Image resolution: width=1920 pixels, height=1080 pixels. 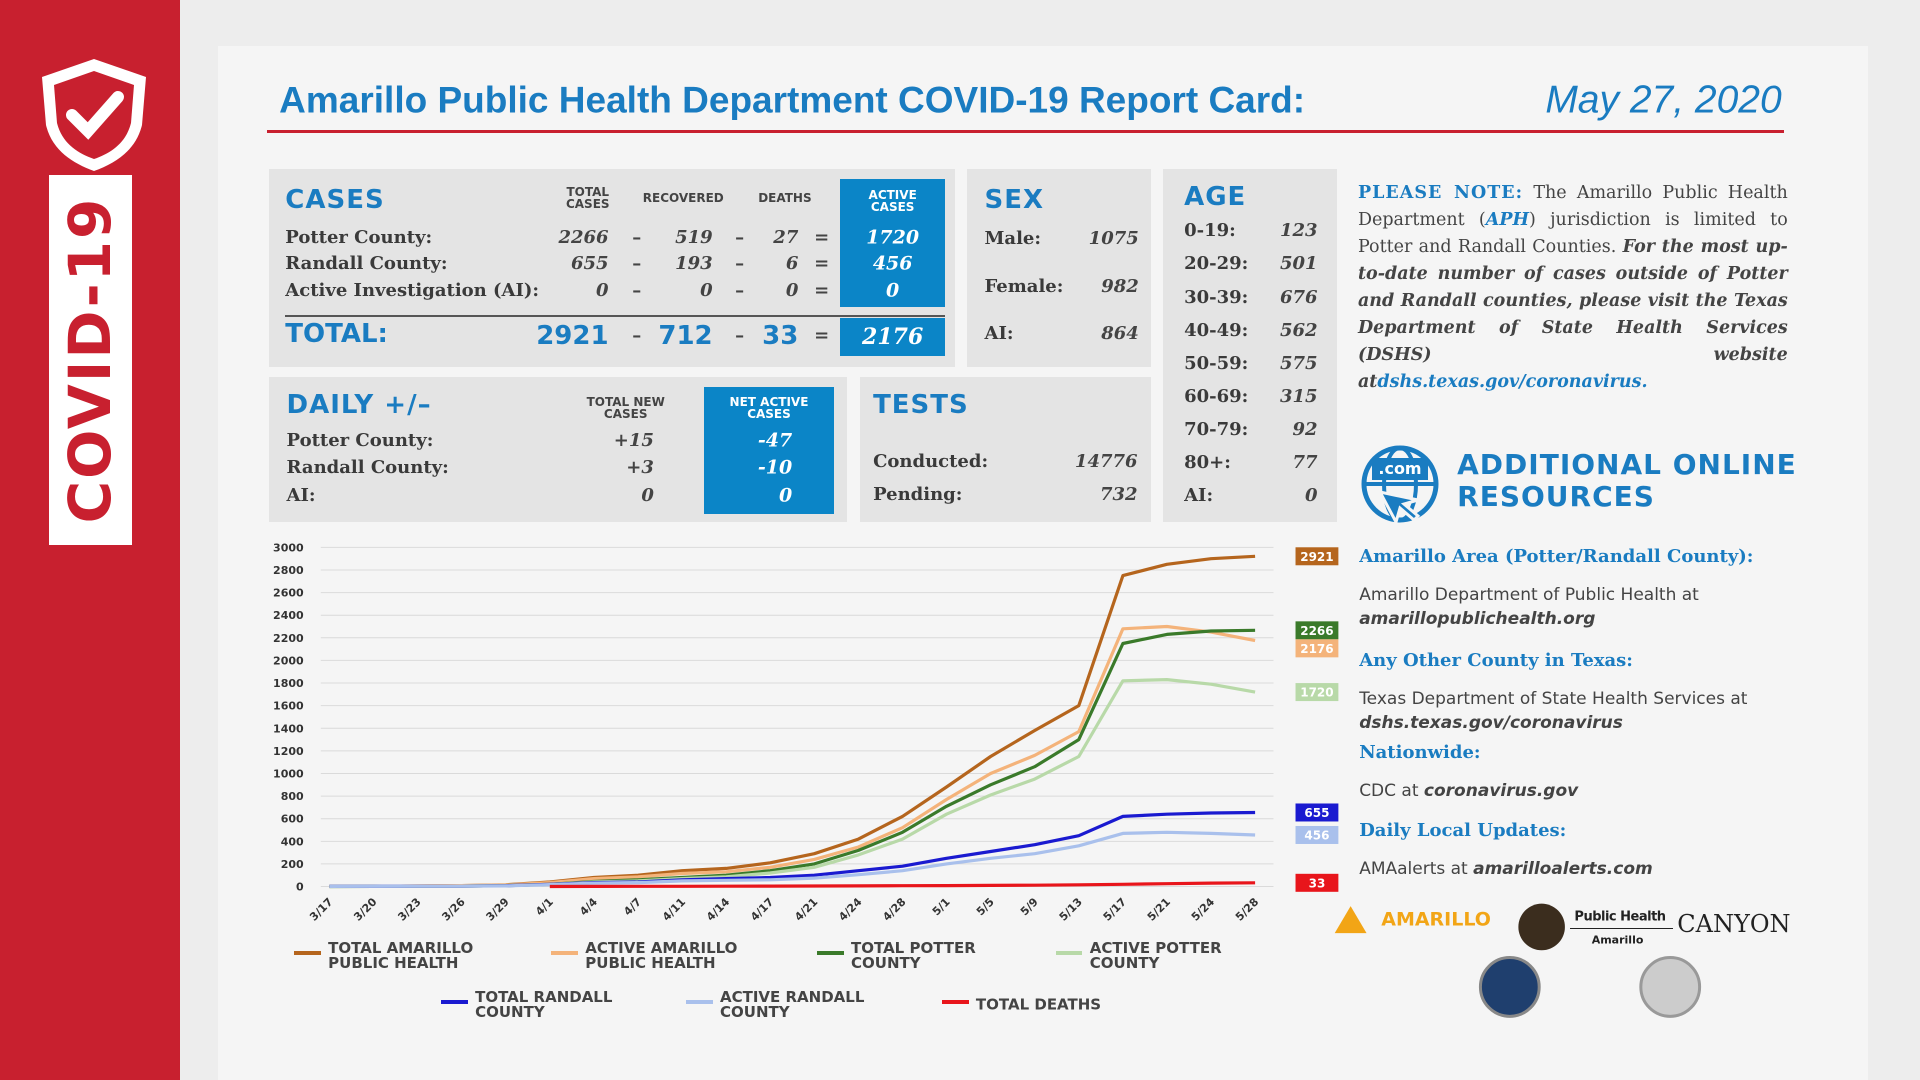 What do you see at coordinates (292, 841) in the screenshot?
I see `y-tick-label: 400` at bounding box center [292, 841].